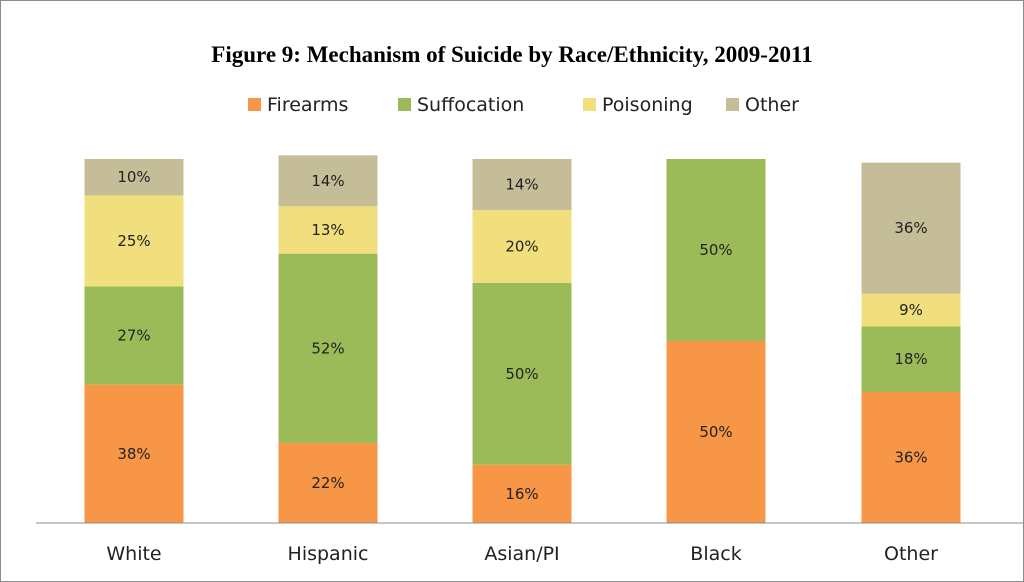 The image size is (1024, 582). I want to click on bar-segment-hispanic-other, so click(328, 181).